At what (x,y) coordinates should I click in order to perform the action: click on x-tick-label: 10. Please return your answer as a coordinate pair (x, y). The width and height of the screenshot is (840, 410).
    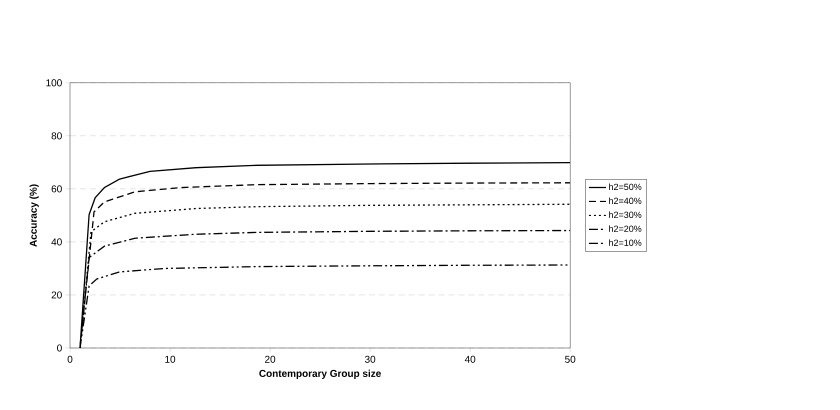
    Looking at the image, I should click on (170, 359).